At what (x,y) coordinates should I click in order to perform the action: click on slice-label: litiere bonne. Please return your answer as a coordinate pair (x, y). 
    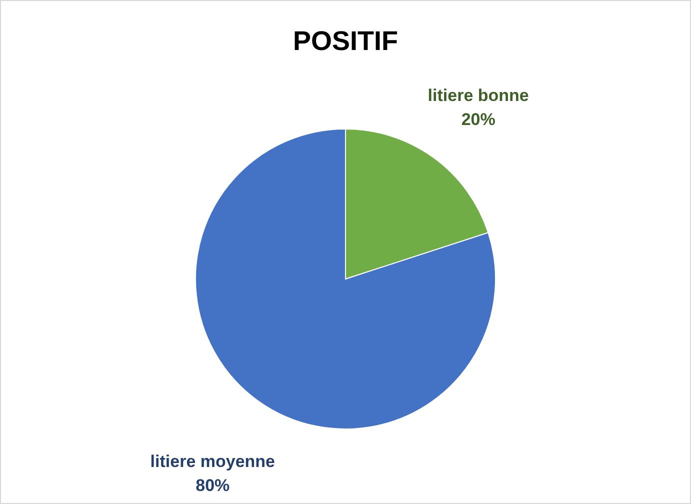
    Looking at the image, I should click on (478, 96).